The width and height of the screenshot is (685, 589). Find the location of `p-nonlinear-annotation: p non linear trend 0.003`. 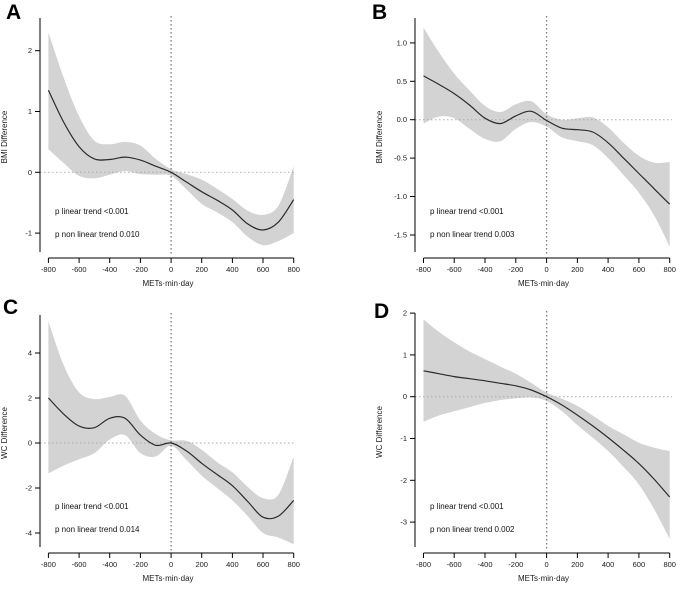

p-nonlinear-annotation: p non linear trend 0.003 is located at coordinates (472, 234).